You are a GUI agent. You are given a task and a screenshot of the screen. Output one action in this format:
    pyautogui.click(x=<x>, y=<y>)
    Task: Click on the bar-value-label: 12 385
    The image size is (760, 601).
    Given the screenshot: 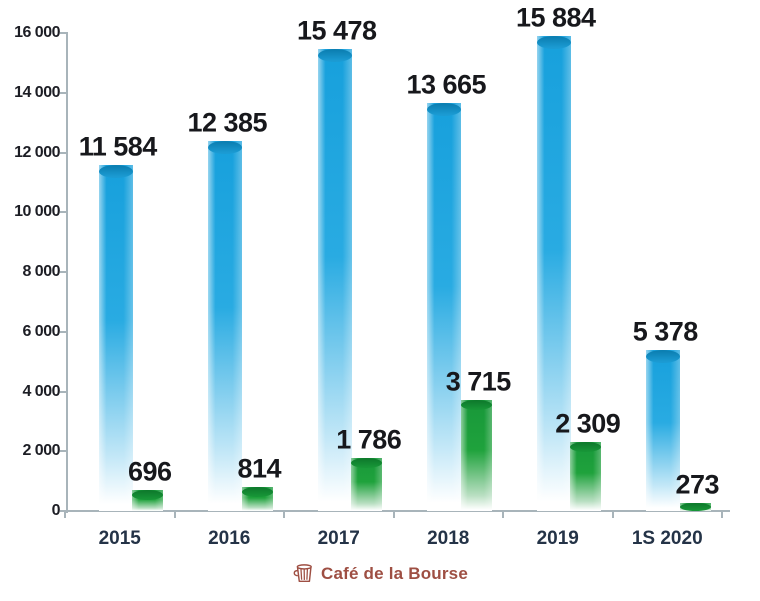 What is the action you would take?
    pyautogui.click(x=227, y=122)
    